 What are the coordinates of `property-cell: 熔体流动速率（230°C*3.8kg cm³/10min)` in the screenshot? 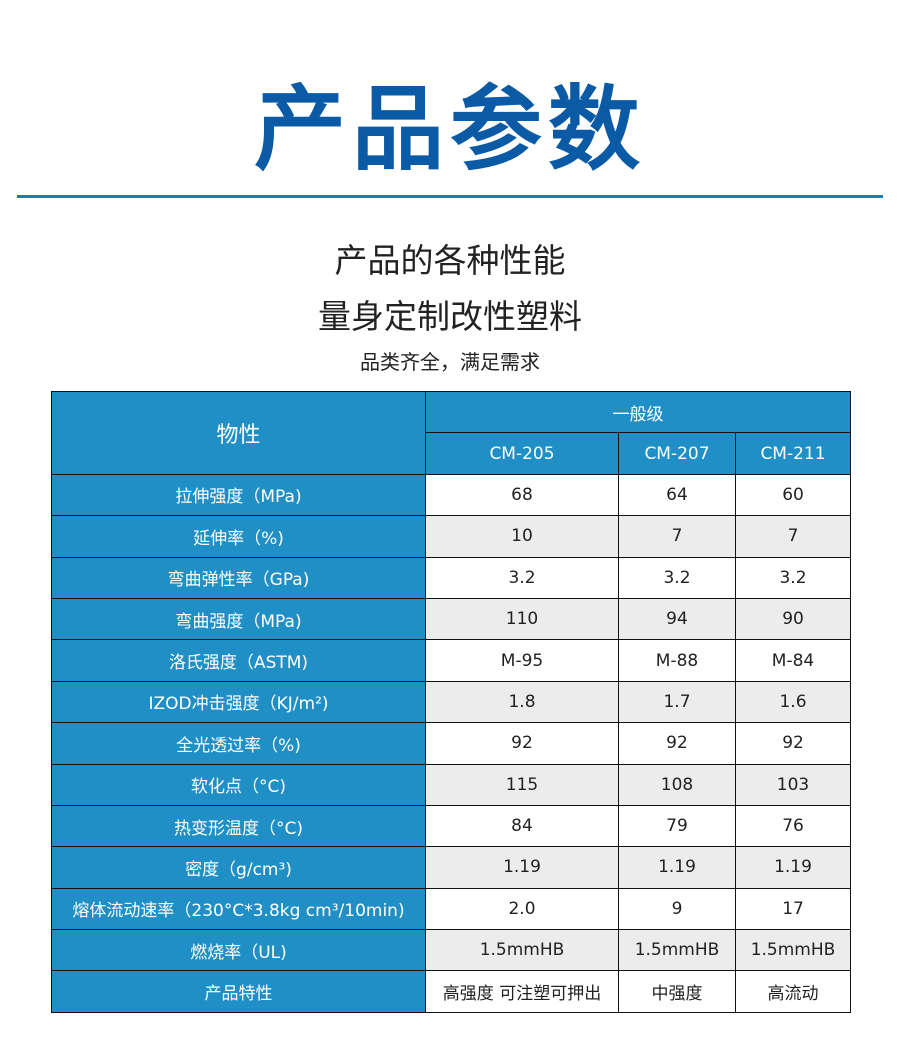 It's located at (238, 909).